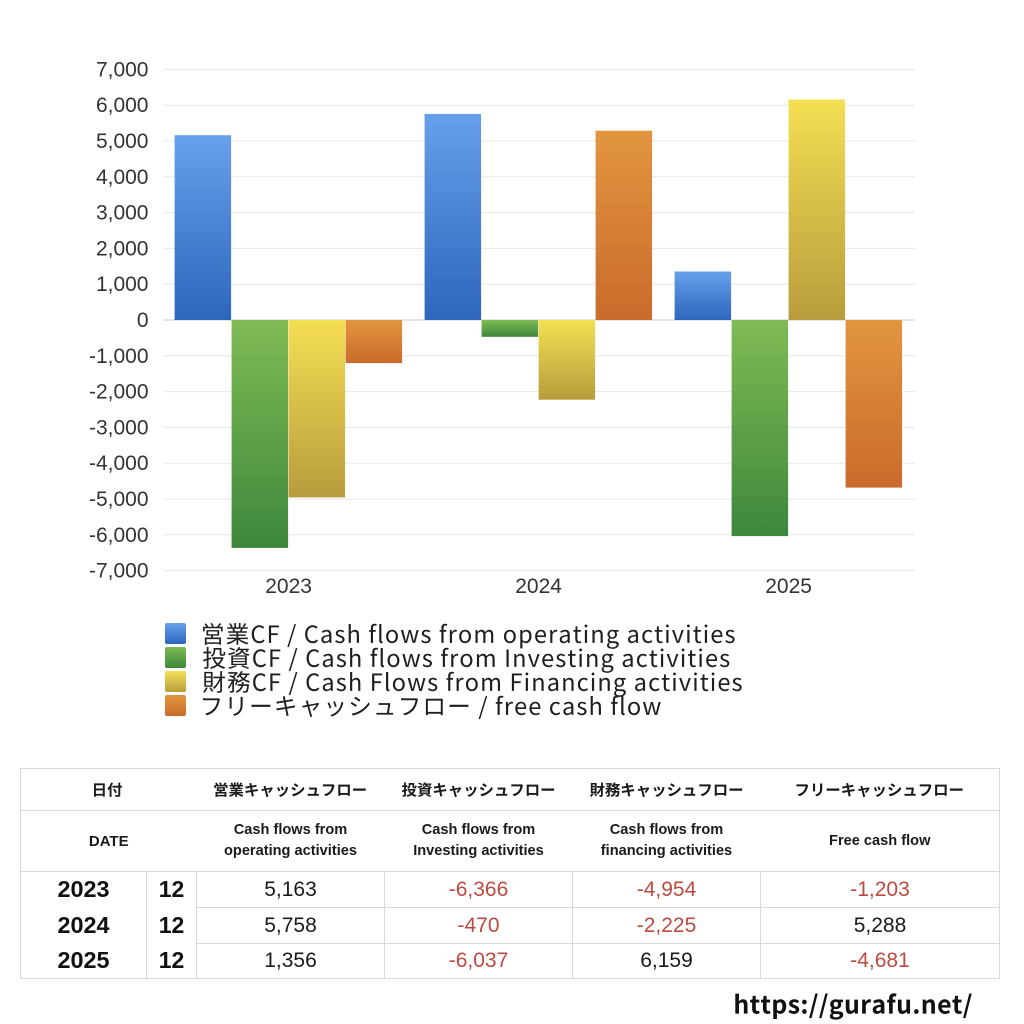 This screenshot has width=1024, height=1024. What do you see at coordinates (119, 571) in the screenshot?
I see `svg-text: -7,000` at bounding box center [119, 571].